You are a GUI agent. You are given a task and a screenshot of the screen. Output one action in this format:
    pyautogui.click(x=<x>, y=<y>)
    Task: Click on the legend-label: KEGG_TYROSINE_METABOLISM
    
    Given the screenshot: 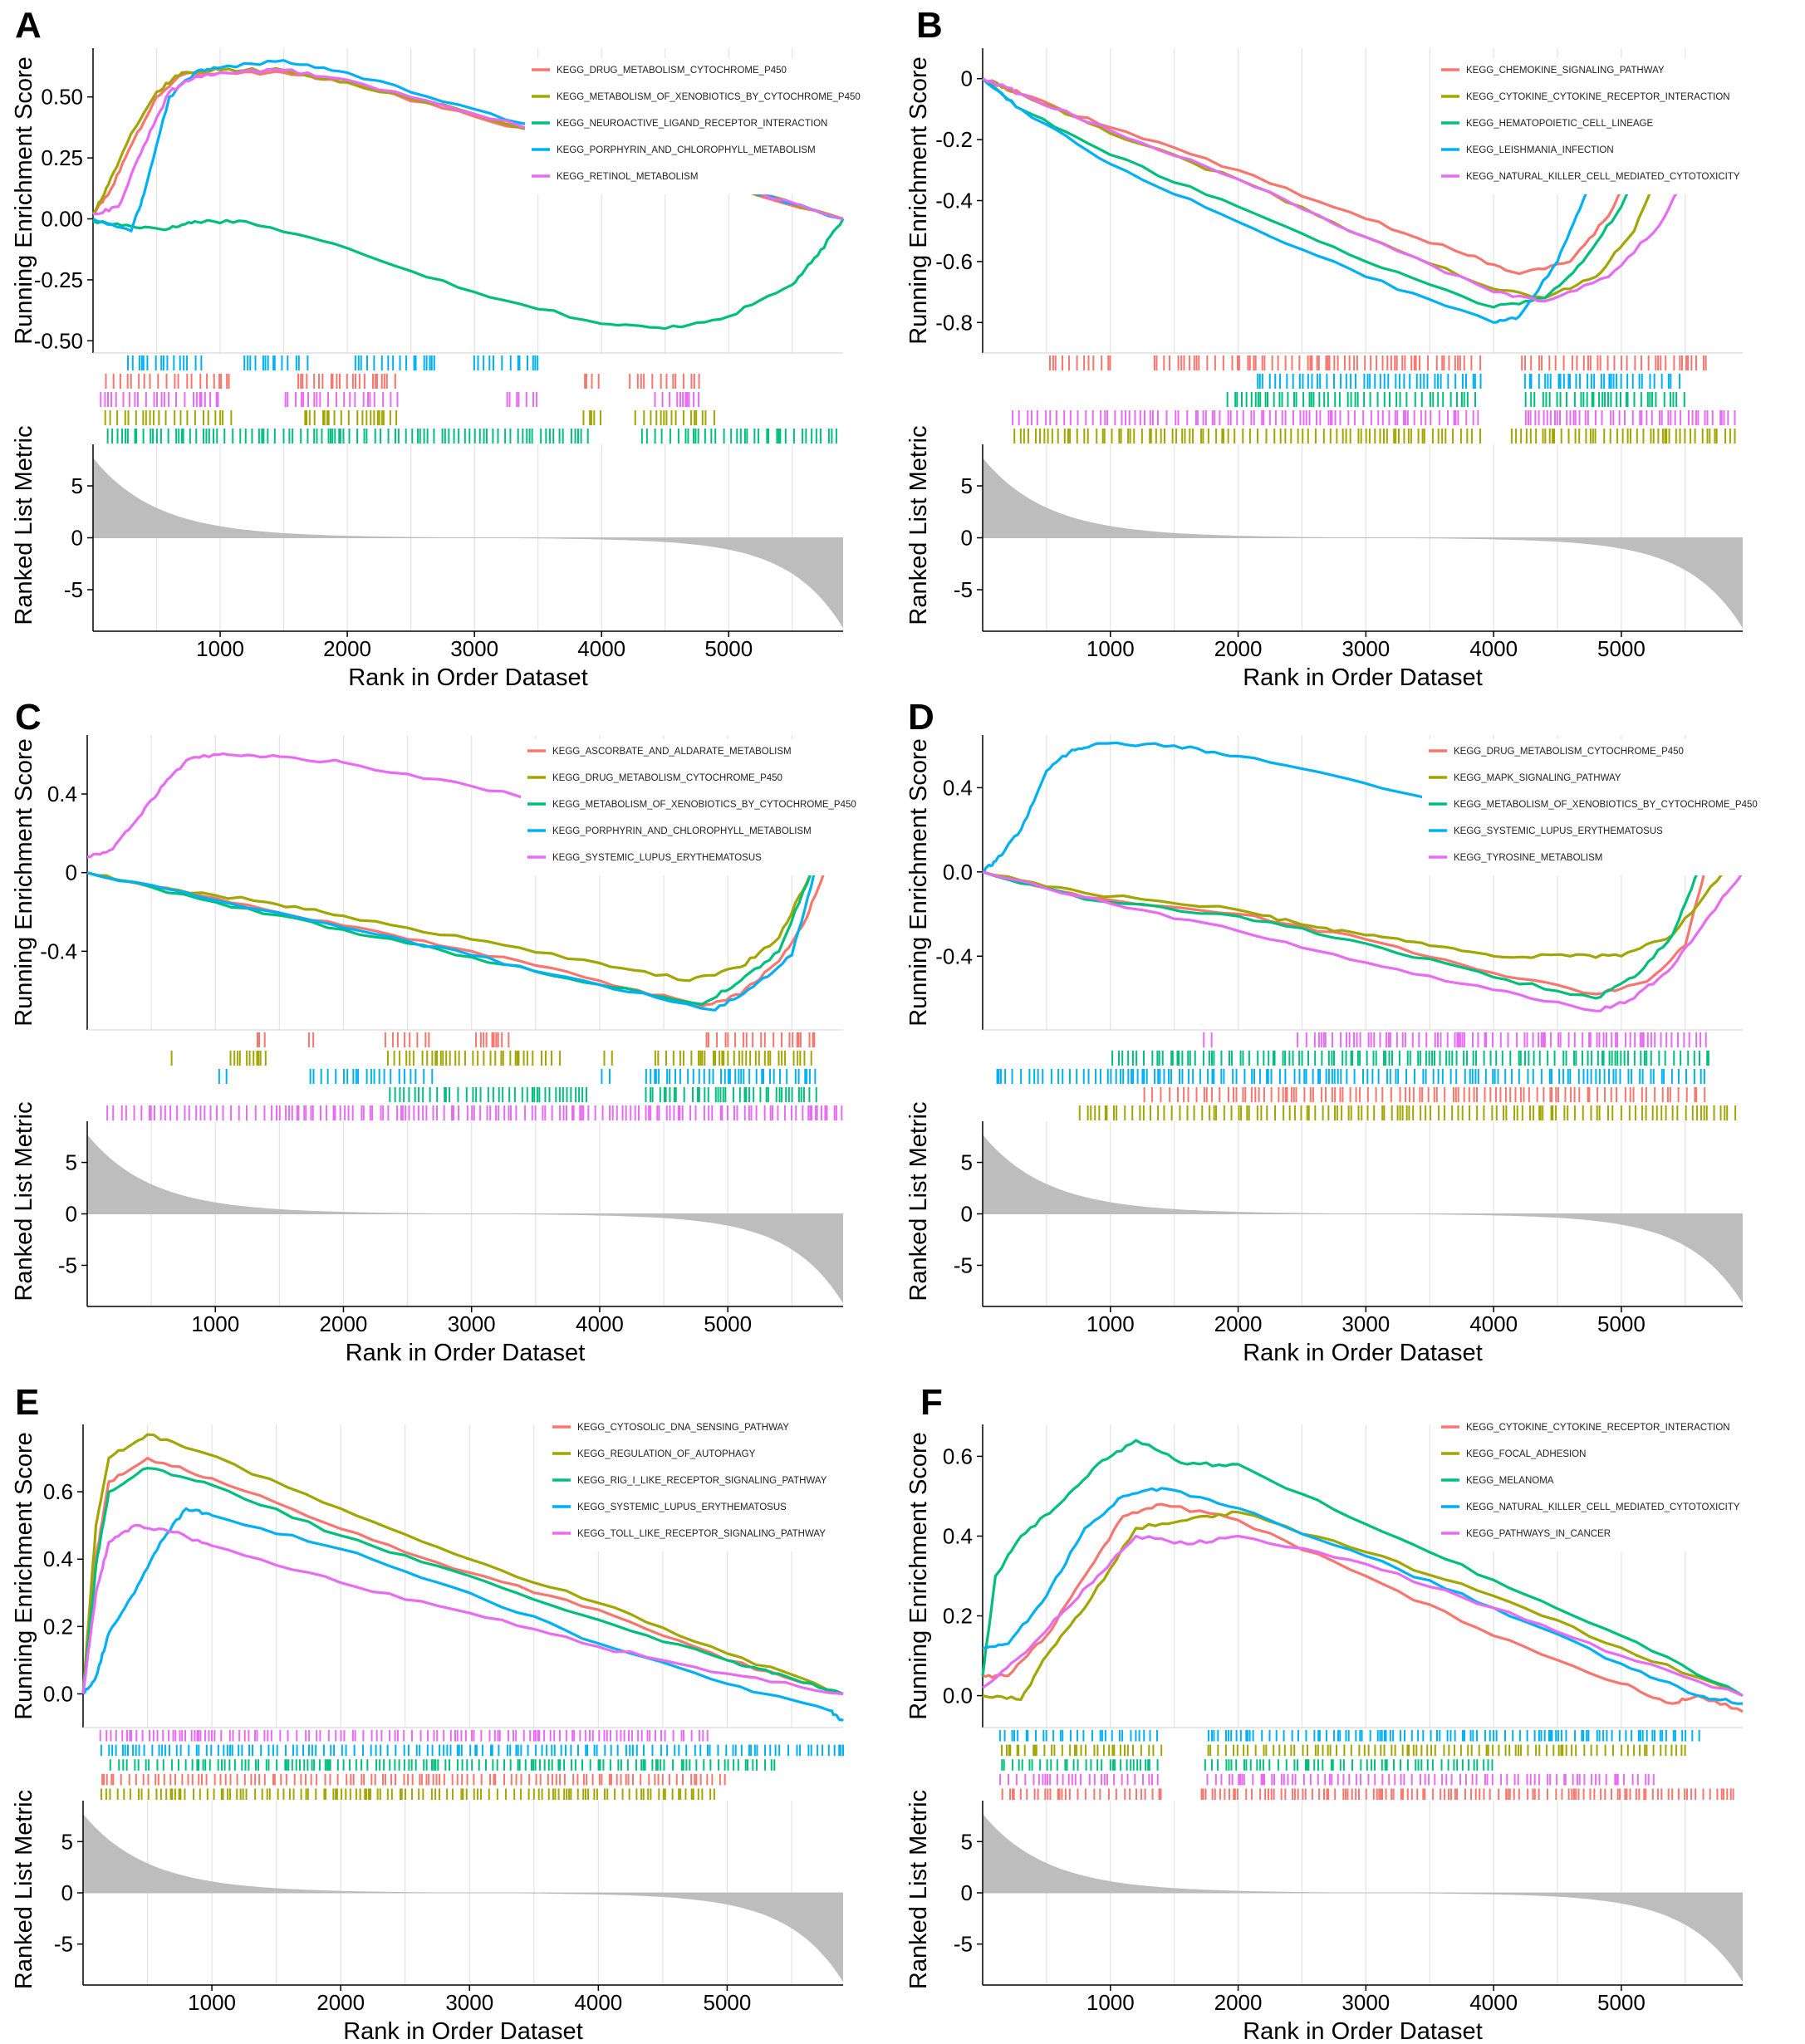 What is the action you would take?
    pyautogui.click(x=1528, y=858)
    